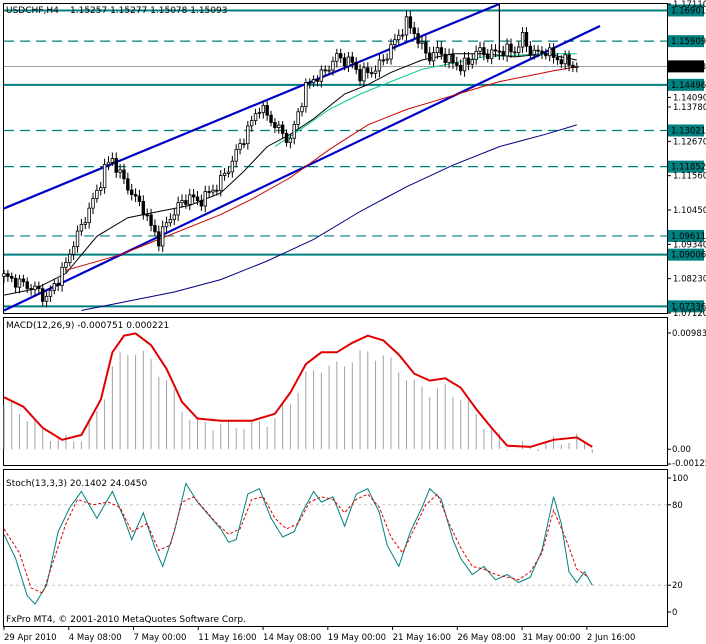 The height and width of the screenshot is (644, 706). I want to click on current-price-bg, so click(686, 66).